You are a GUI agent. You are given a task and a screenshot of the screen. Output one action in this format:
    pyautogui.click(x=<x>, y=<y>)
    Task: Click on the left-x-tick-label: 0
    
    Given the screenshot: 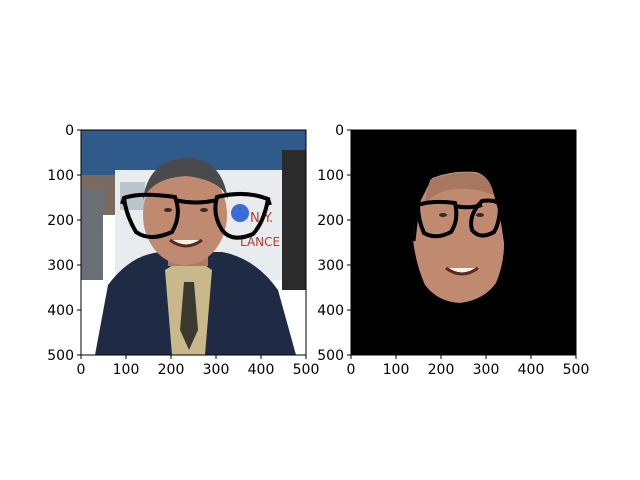 What is the action you would take?
    pyautogui.click(x=81, y=370)
    